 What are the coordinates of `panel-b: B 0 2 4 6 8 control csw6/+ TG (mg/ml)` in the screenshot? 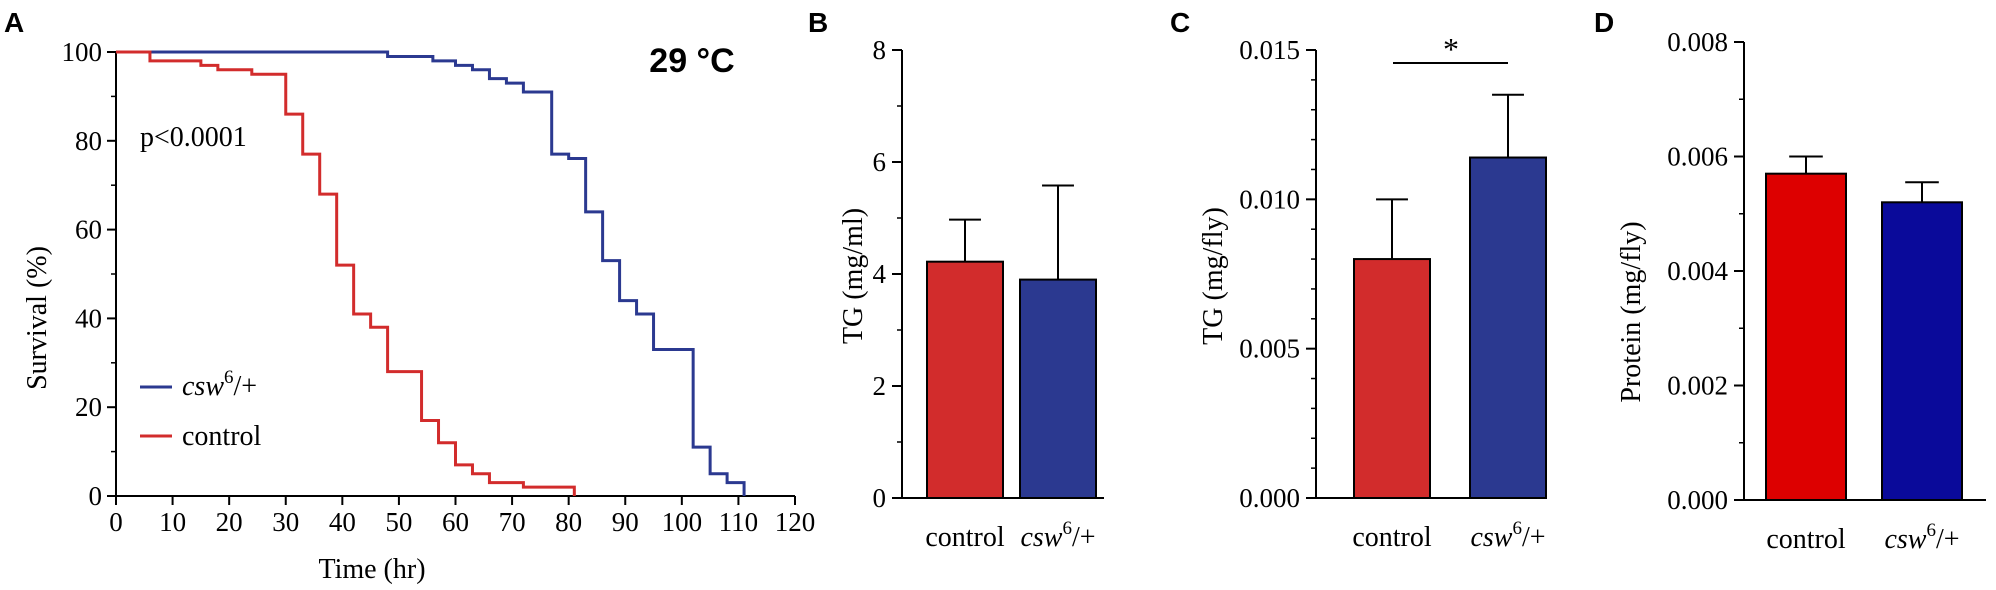 It's located at (956, 280).